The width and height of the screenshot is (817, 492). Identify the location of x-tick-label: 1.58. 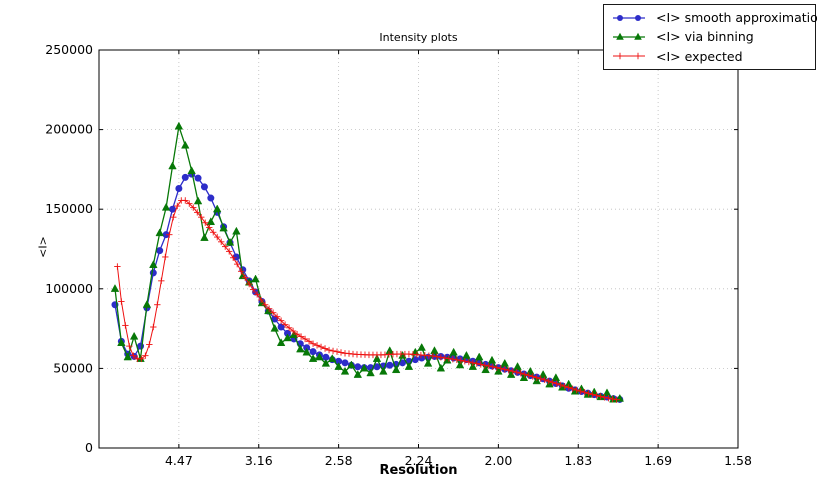
(738, 460).